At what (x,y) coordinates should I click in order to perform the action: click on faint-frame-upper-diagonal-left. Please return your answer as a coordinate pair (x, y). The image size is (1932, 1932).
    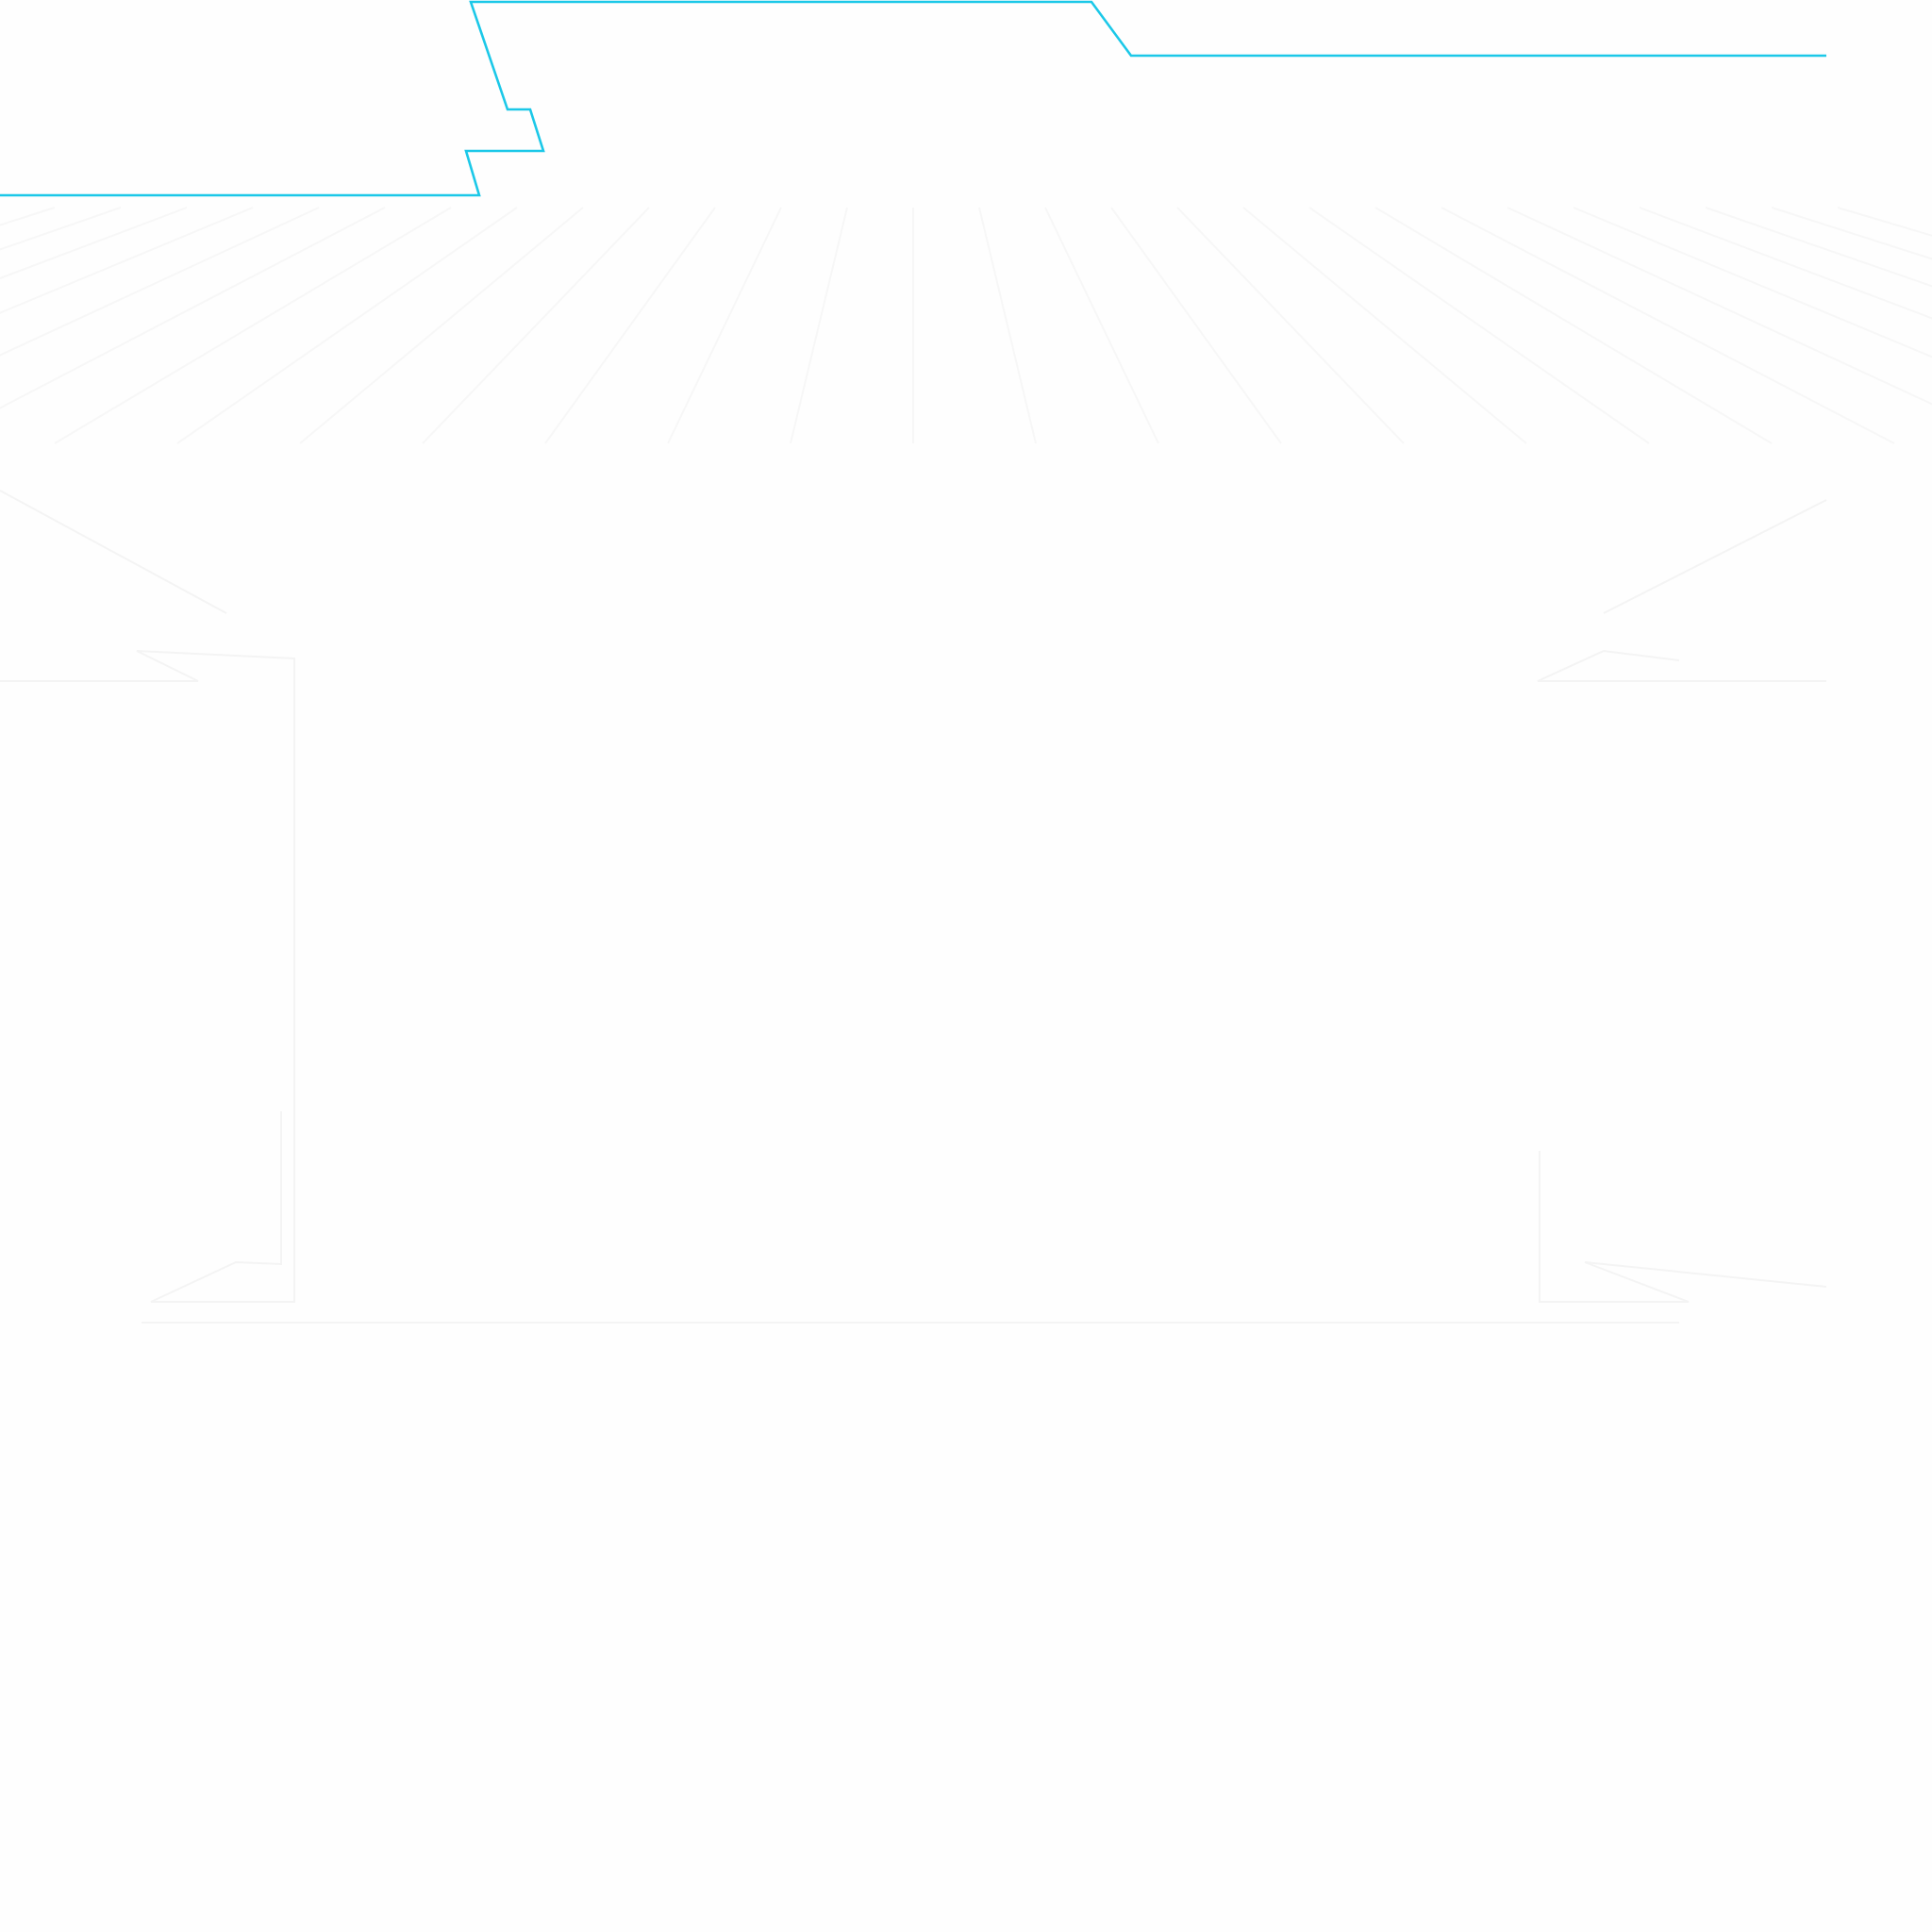
    Looking at the image, I should click on (113, 552).